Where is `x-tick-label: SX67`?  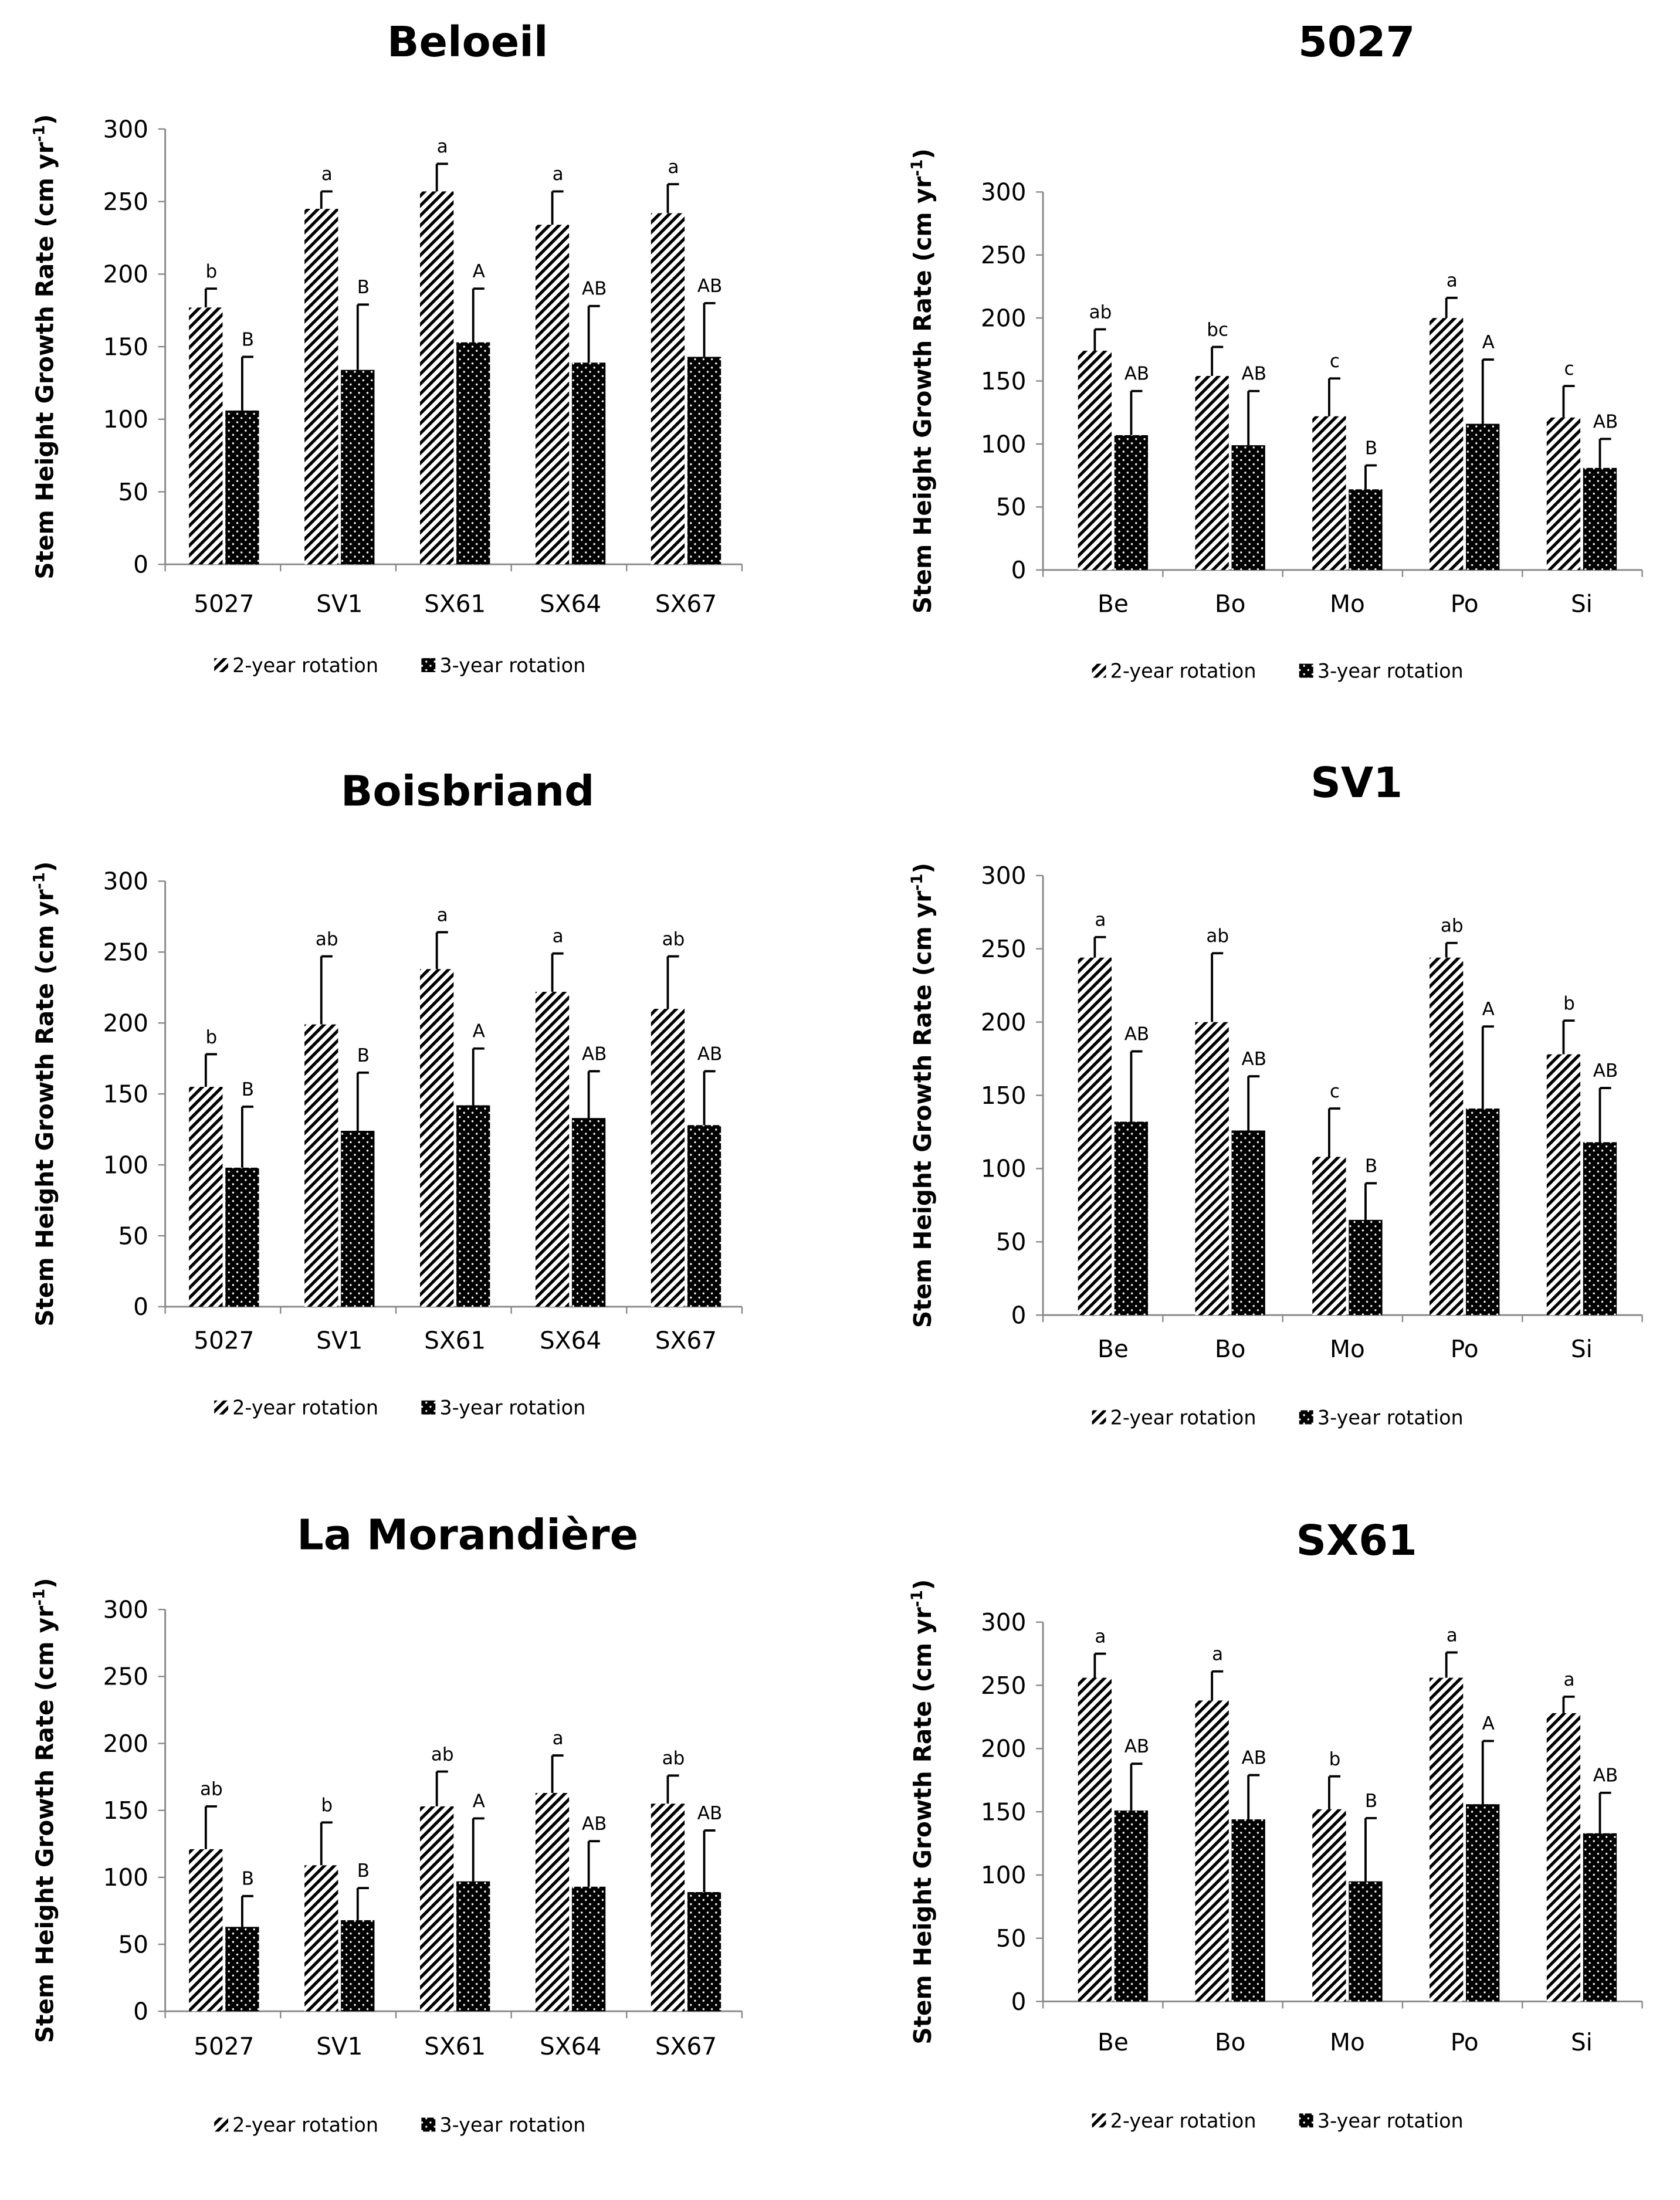
x-tick-label: SX67 is located at coordinates (686, 2046).